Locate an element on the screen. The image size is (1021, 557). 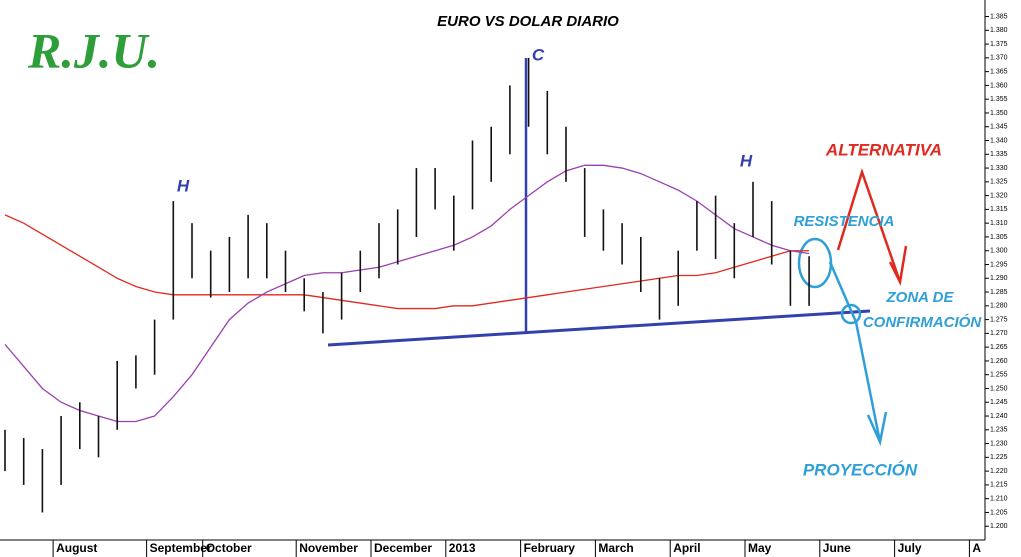
y-tick-label: 1.310 is located at coordinates (999, 223).